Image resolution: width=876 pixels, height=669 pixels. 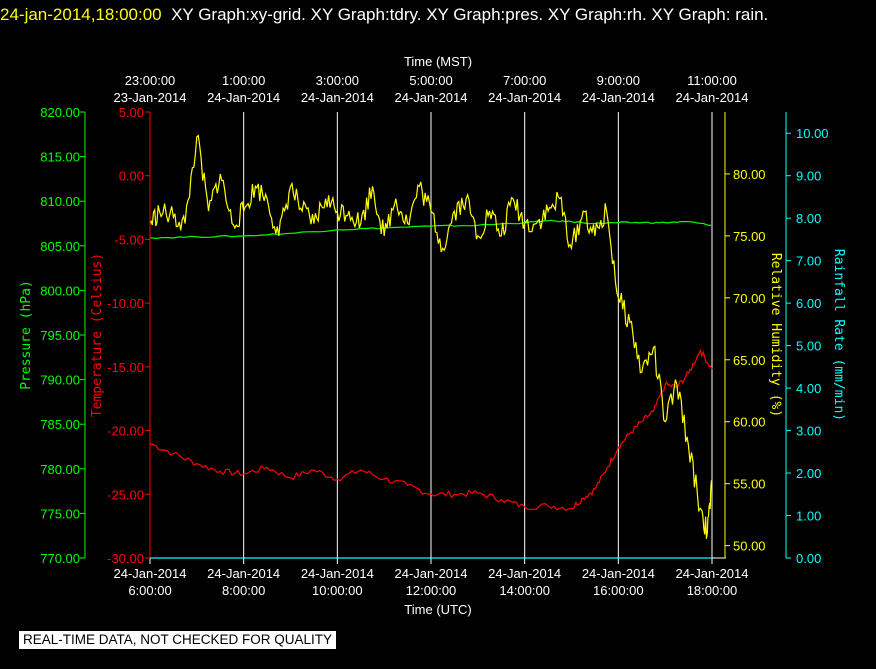 I want to click on pressure-tick-label: 780.00, so click(x=60, y=469).